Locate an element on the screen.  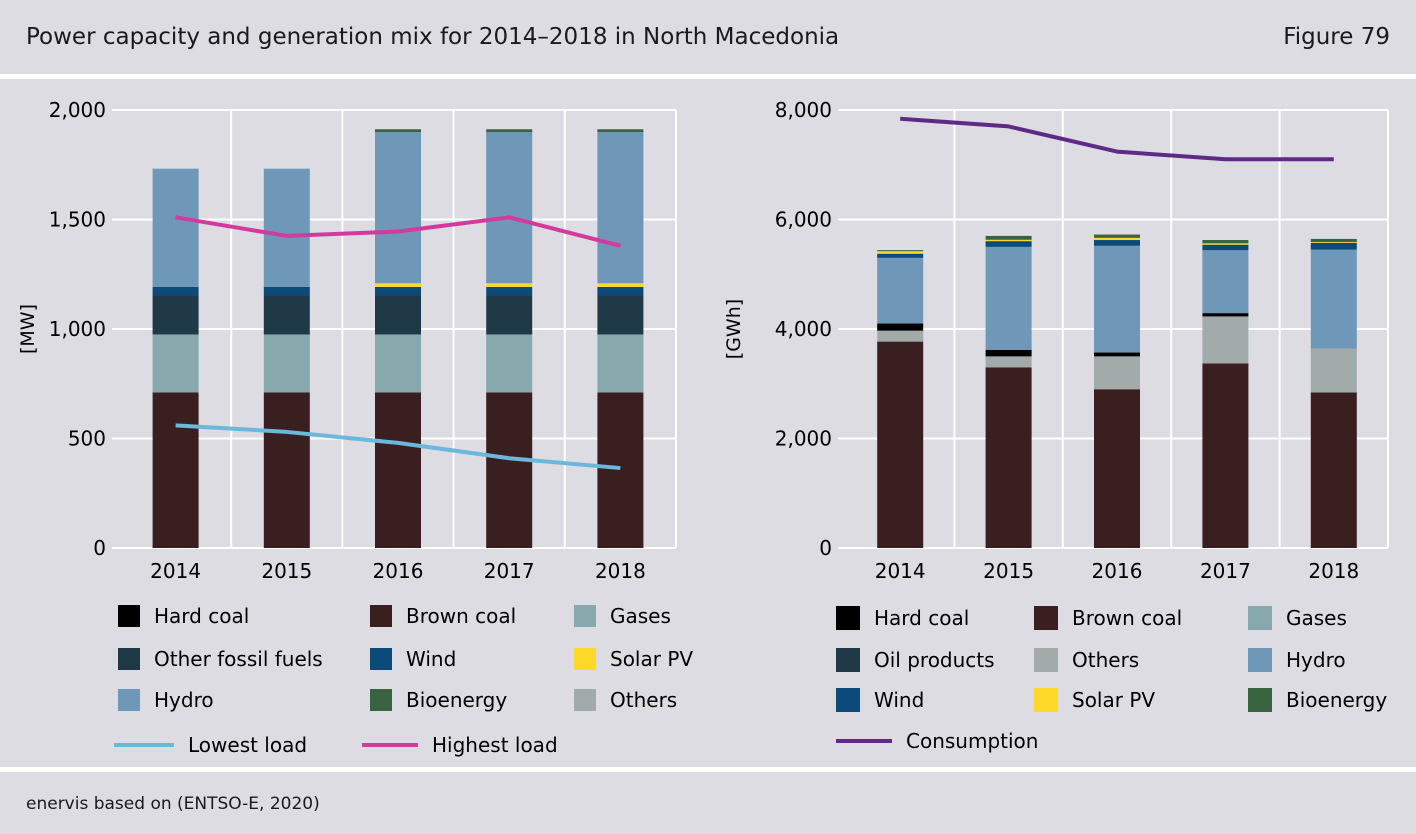
chart1-bar-other-fossil-fuels-2014 is located at coordinates (175, 315).